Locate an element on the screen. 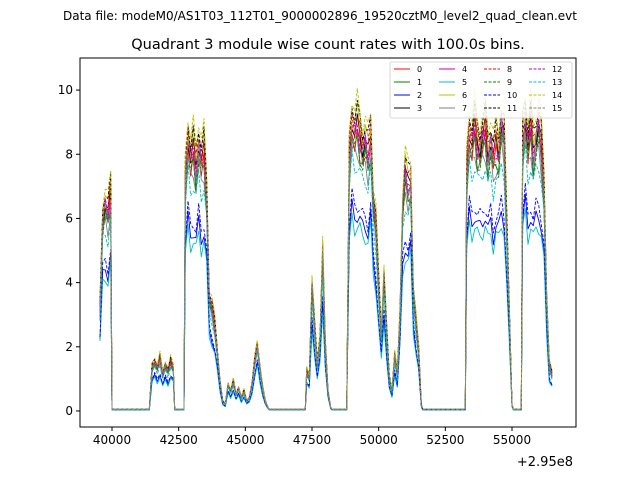 Image resolution: width=640 pixels, height=480 pixels. legend-label-4: 4 is located at coordinates (464, 69).